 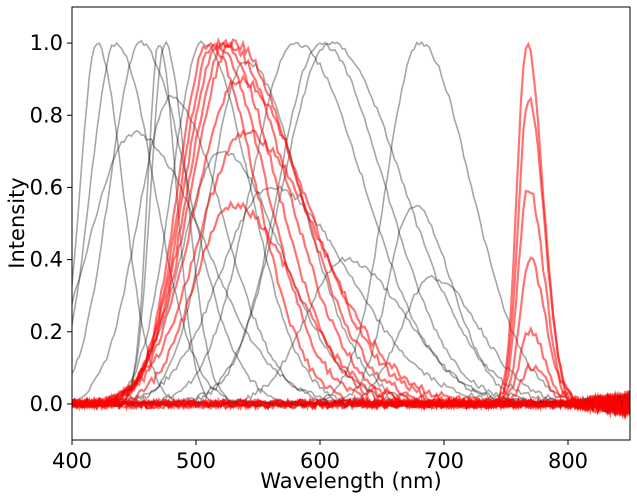 What do you see at coordinates (351, 390) in the screenshot?
I see `red-spectrum-line` at bounding box center [351, 390].